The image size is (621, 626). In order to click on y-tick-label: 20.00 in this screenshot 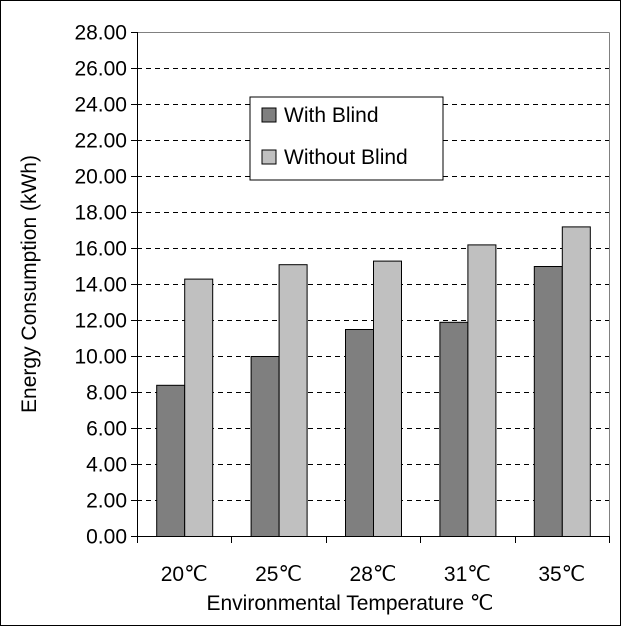, I will do `click(100, 177)`.